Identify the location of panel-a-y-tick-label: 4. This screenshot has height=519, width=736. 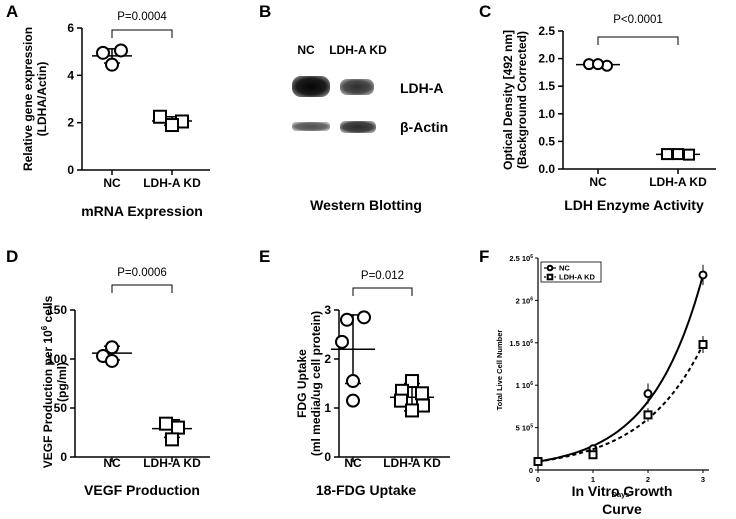
(70, 75).